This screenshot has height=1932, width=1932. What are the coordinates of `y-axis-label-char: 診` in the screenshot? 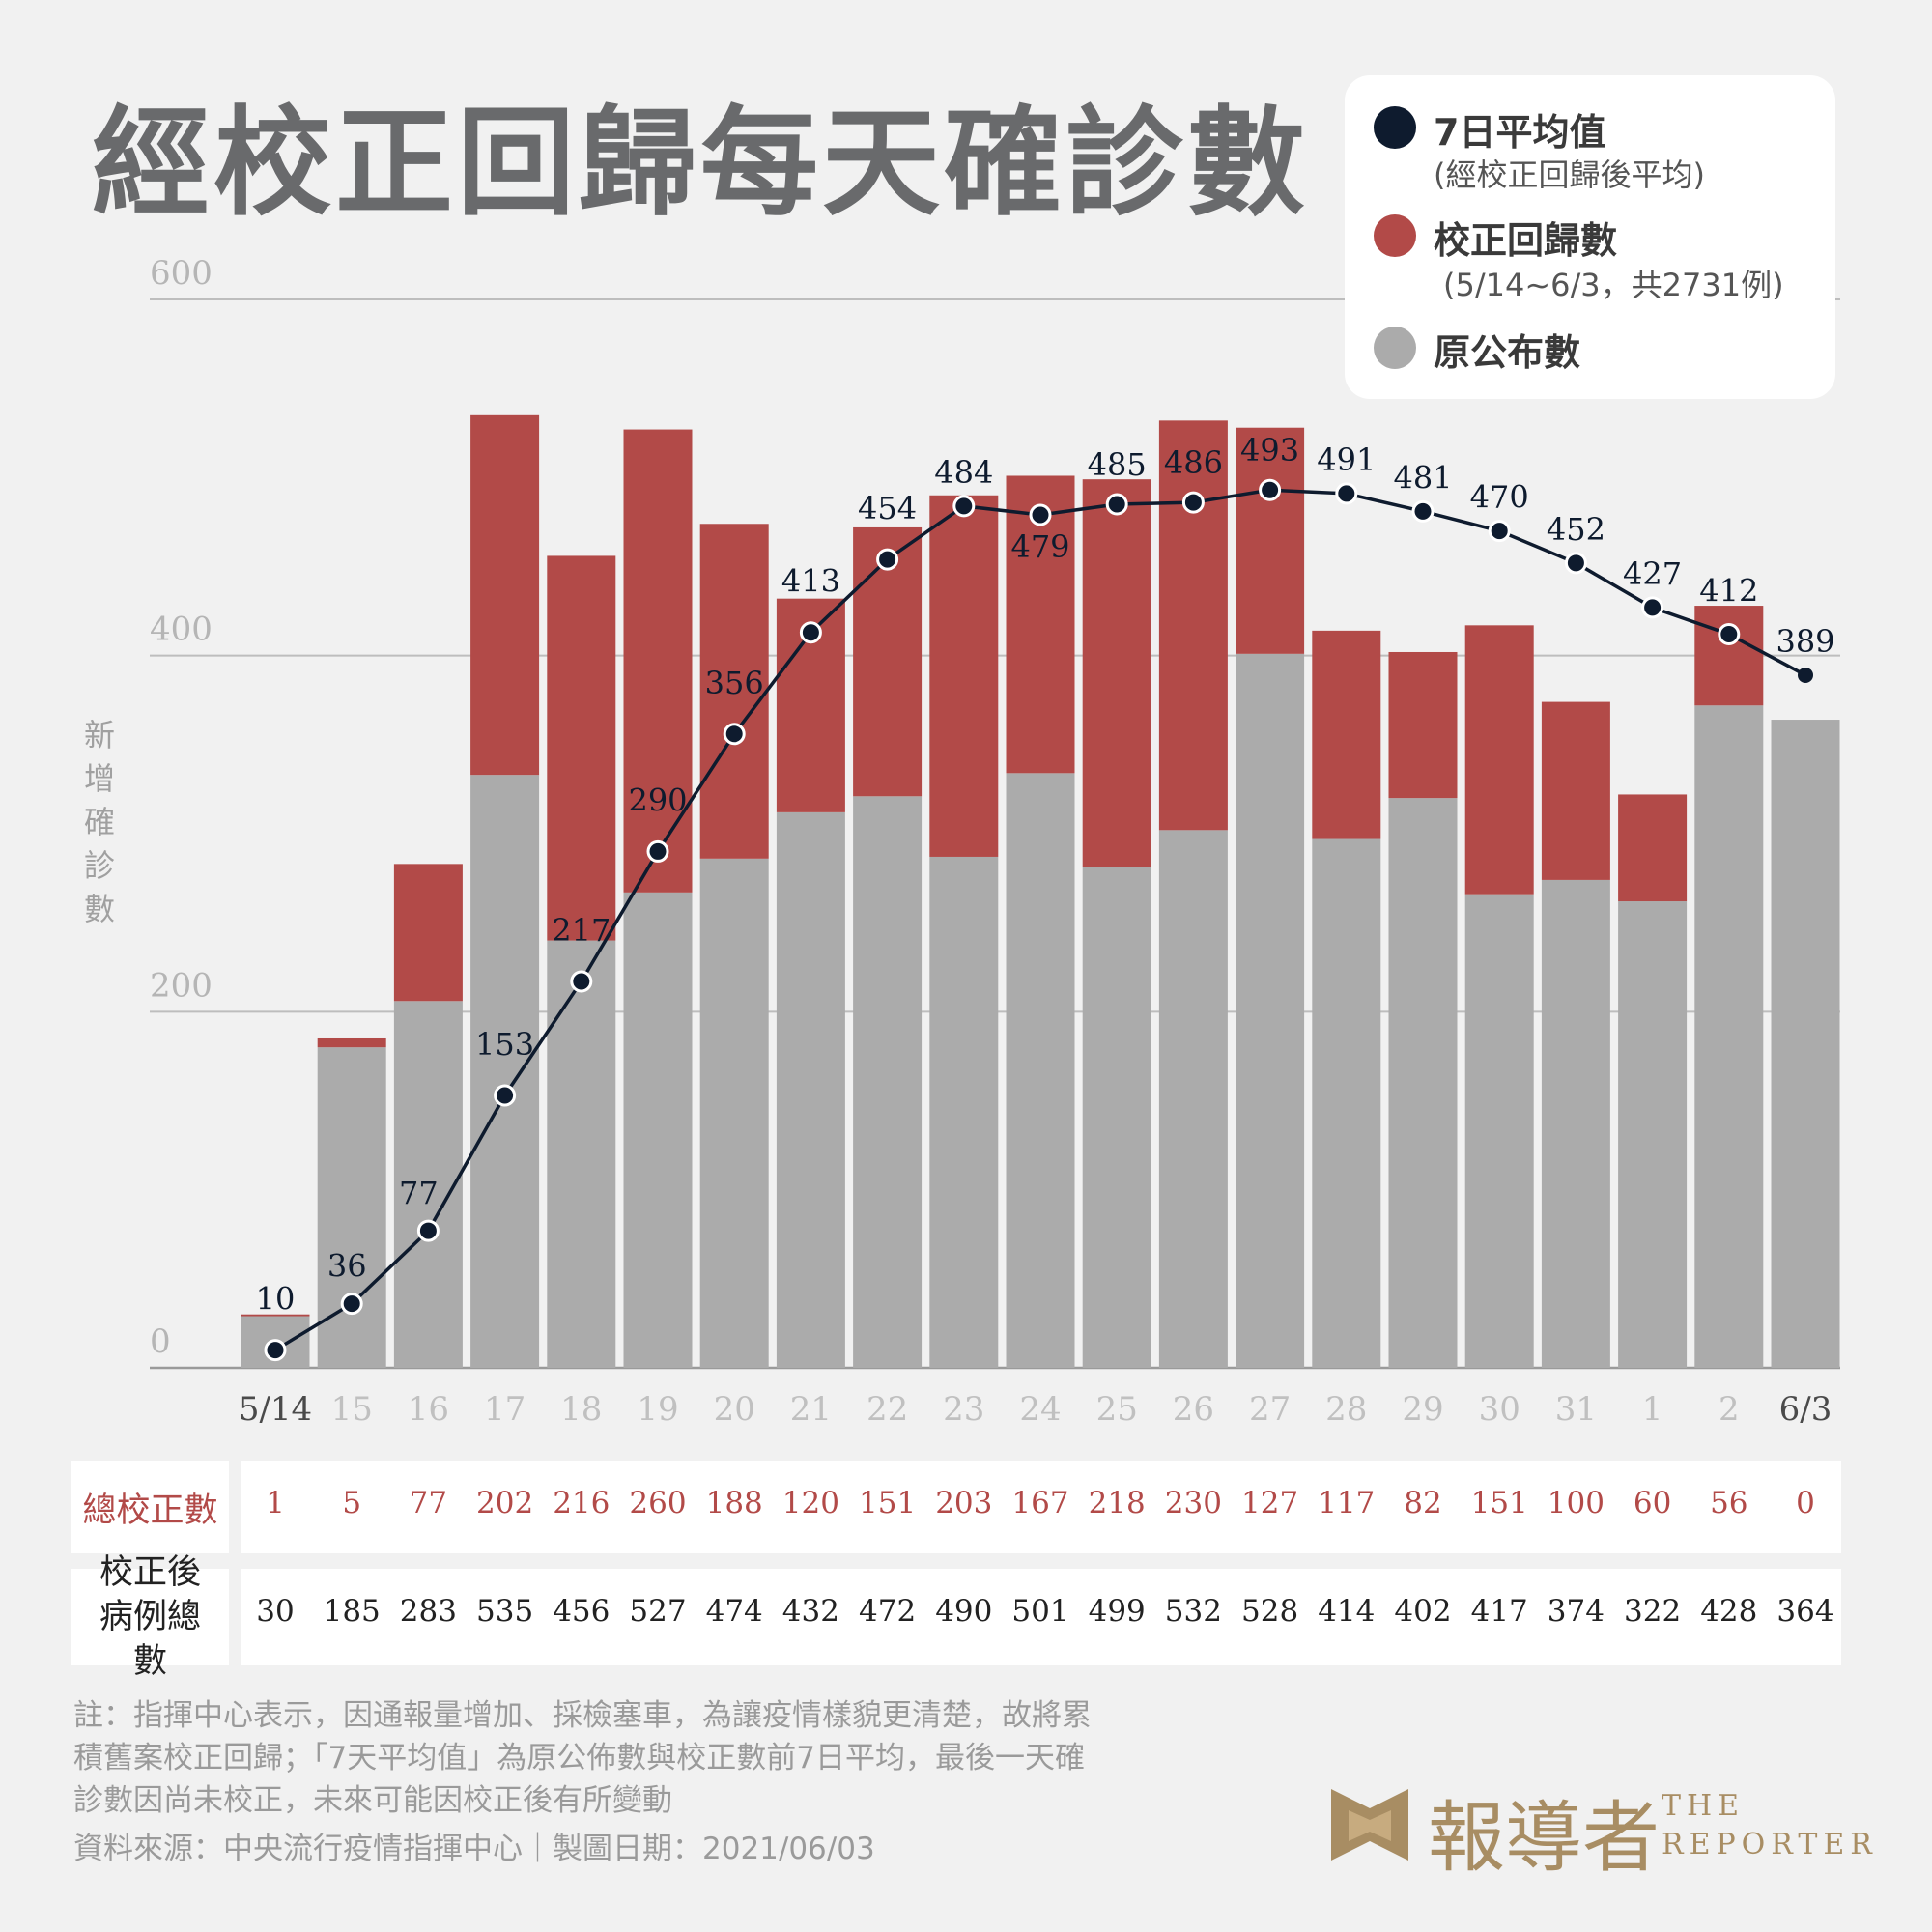 It's located at (99, 865).